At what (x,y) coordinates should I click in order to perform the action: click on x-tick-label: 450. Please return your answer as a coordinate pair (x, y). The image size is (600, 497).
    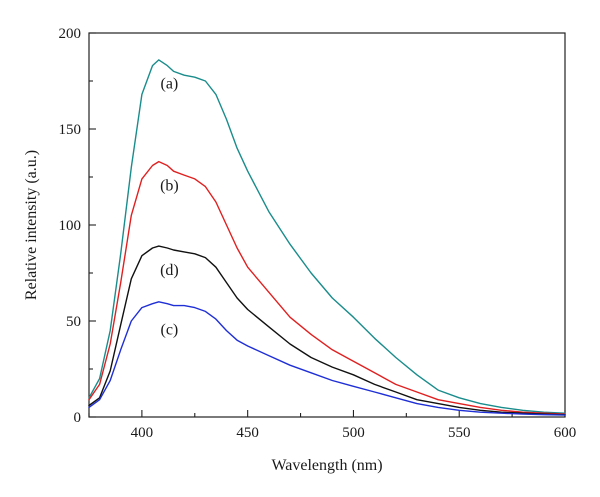
    Looking at the image, I should click on (247, 433).